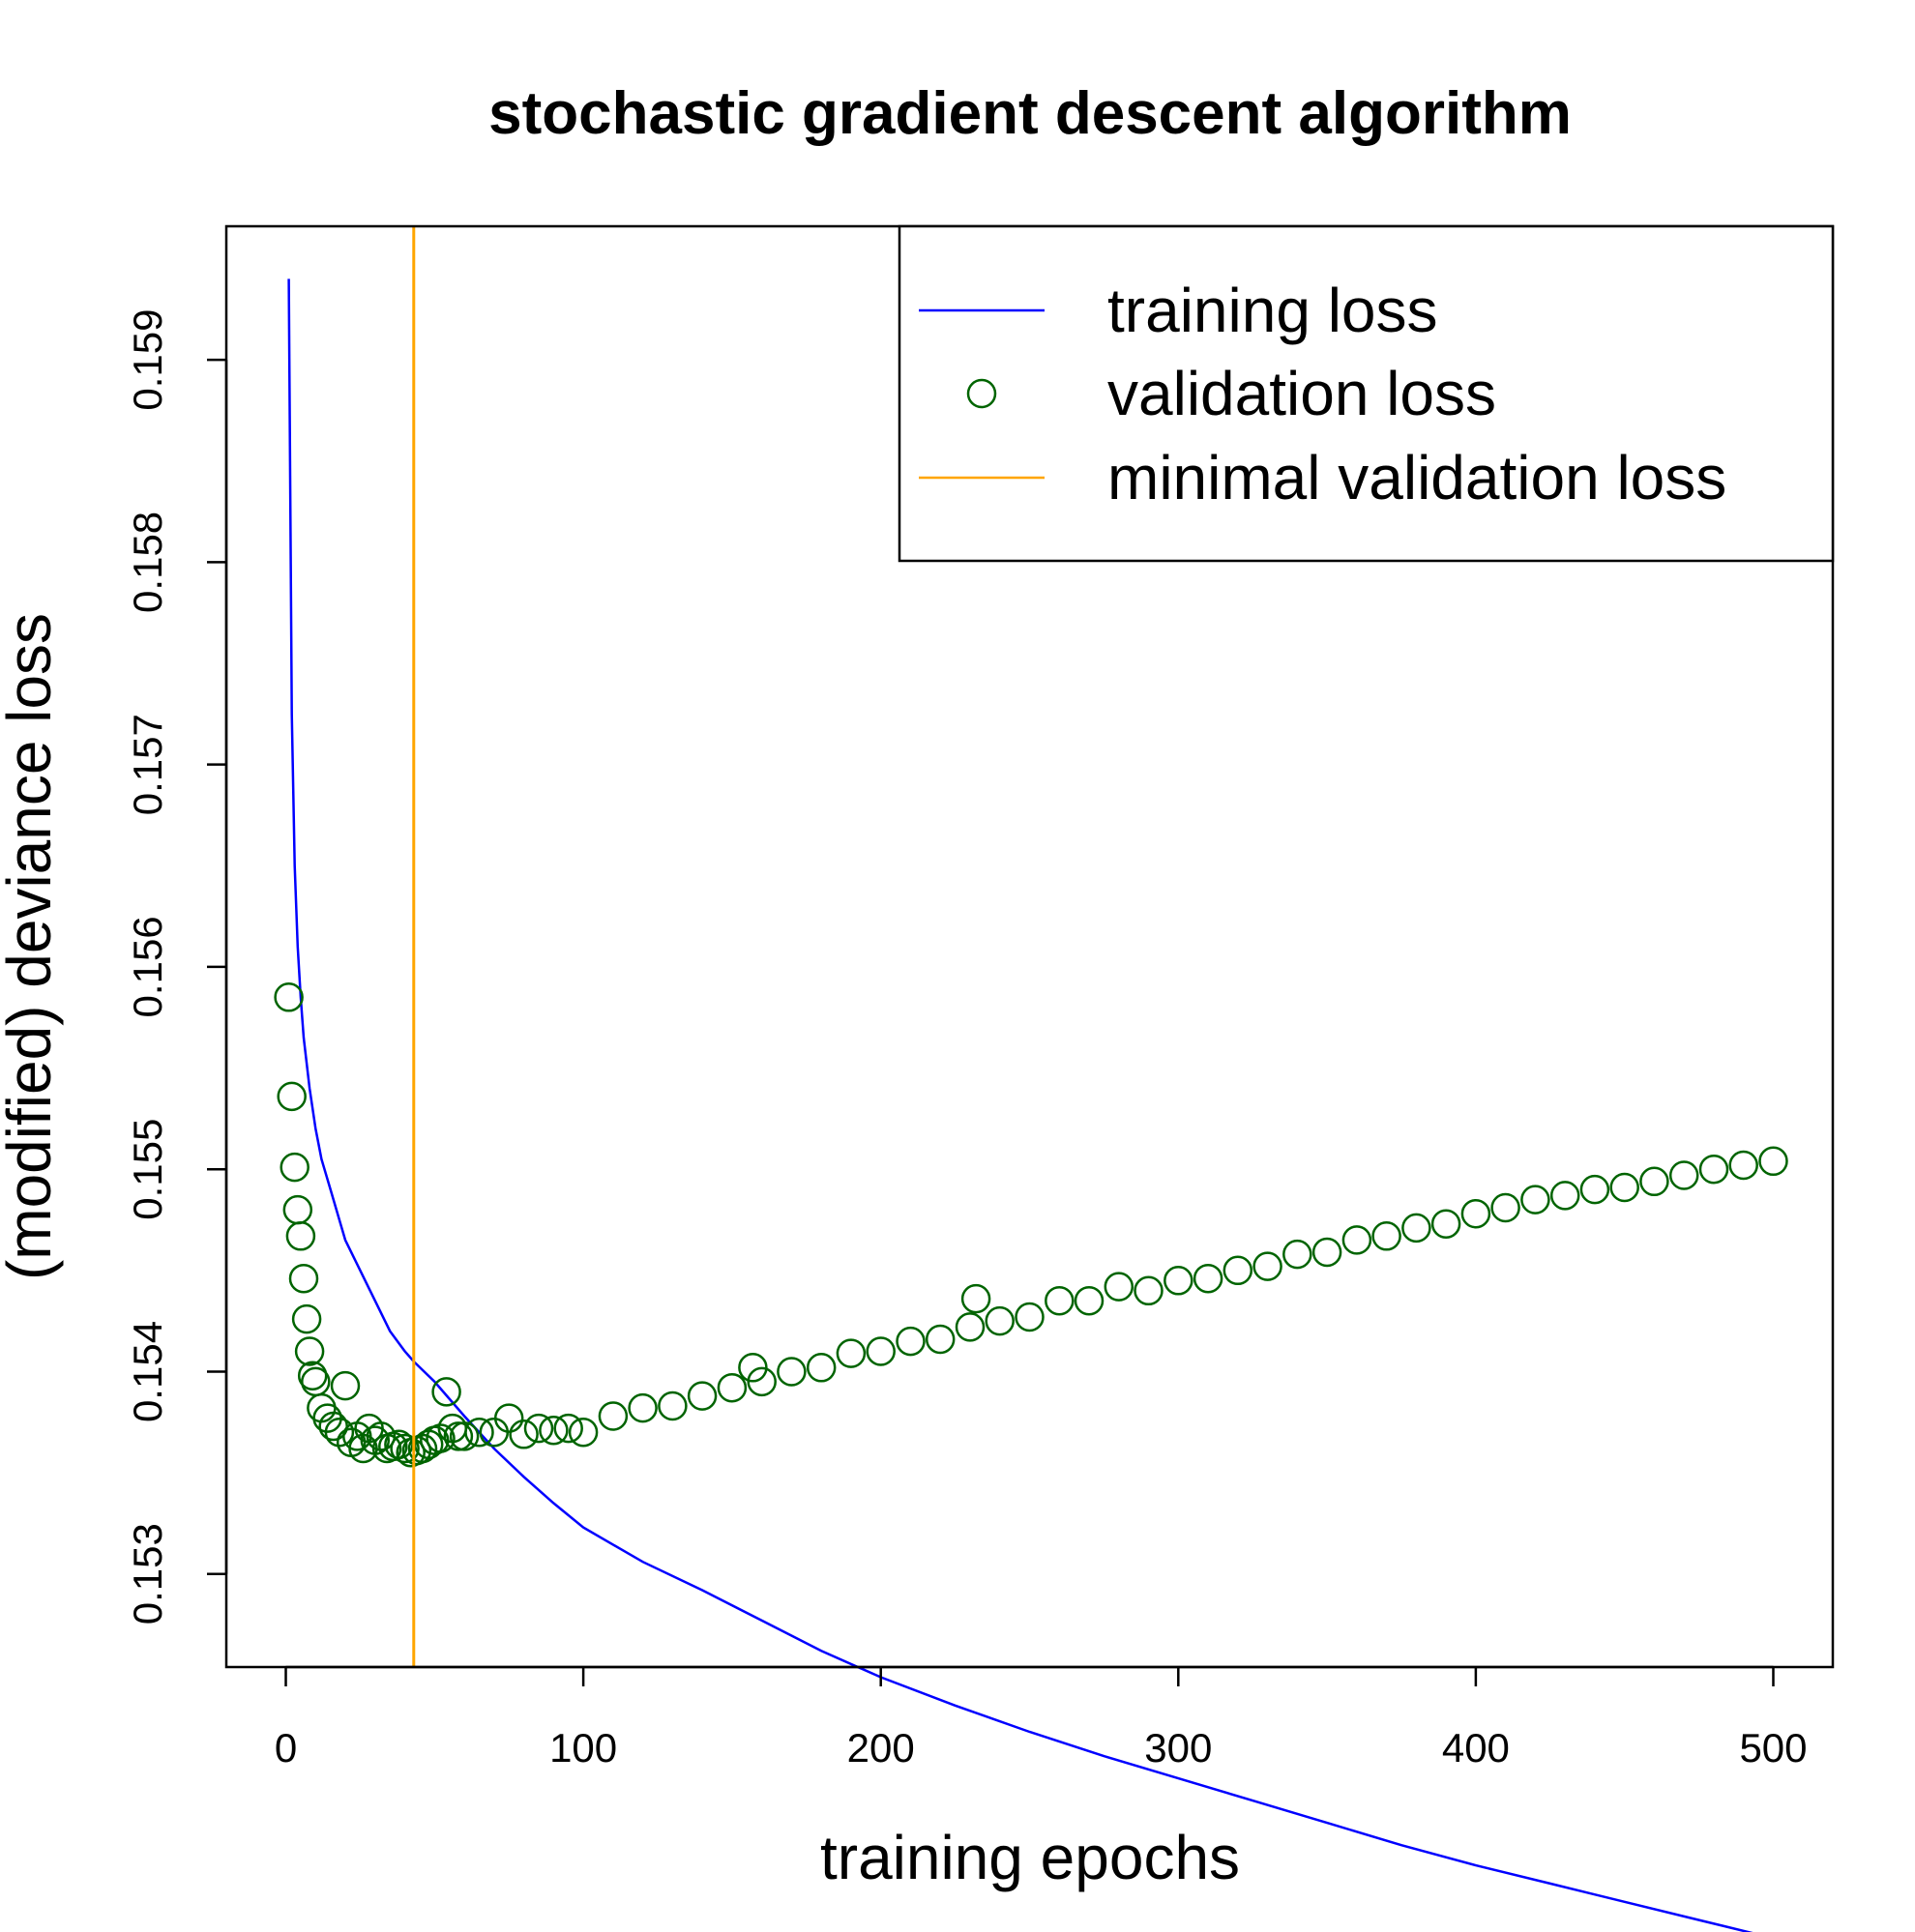 This screenshot has height=1932, width=1915. Describe the element at coordinates (1030, 1857) in the screenshot. I see `x-axis-title: training epochs` at that location.